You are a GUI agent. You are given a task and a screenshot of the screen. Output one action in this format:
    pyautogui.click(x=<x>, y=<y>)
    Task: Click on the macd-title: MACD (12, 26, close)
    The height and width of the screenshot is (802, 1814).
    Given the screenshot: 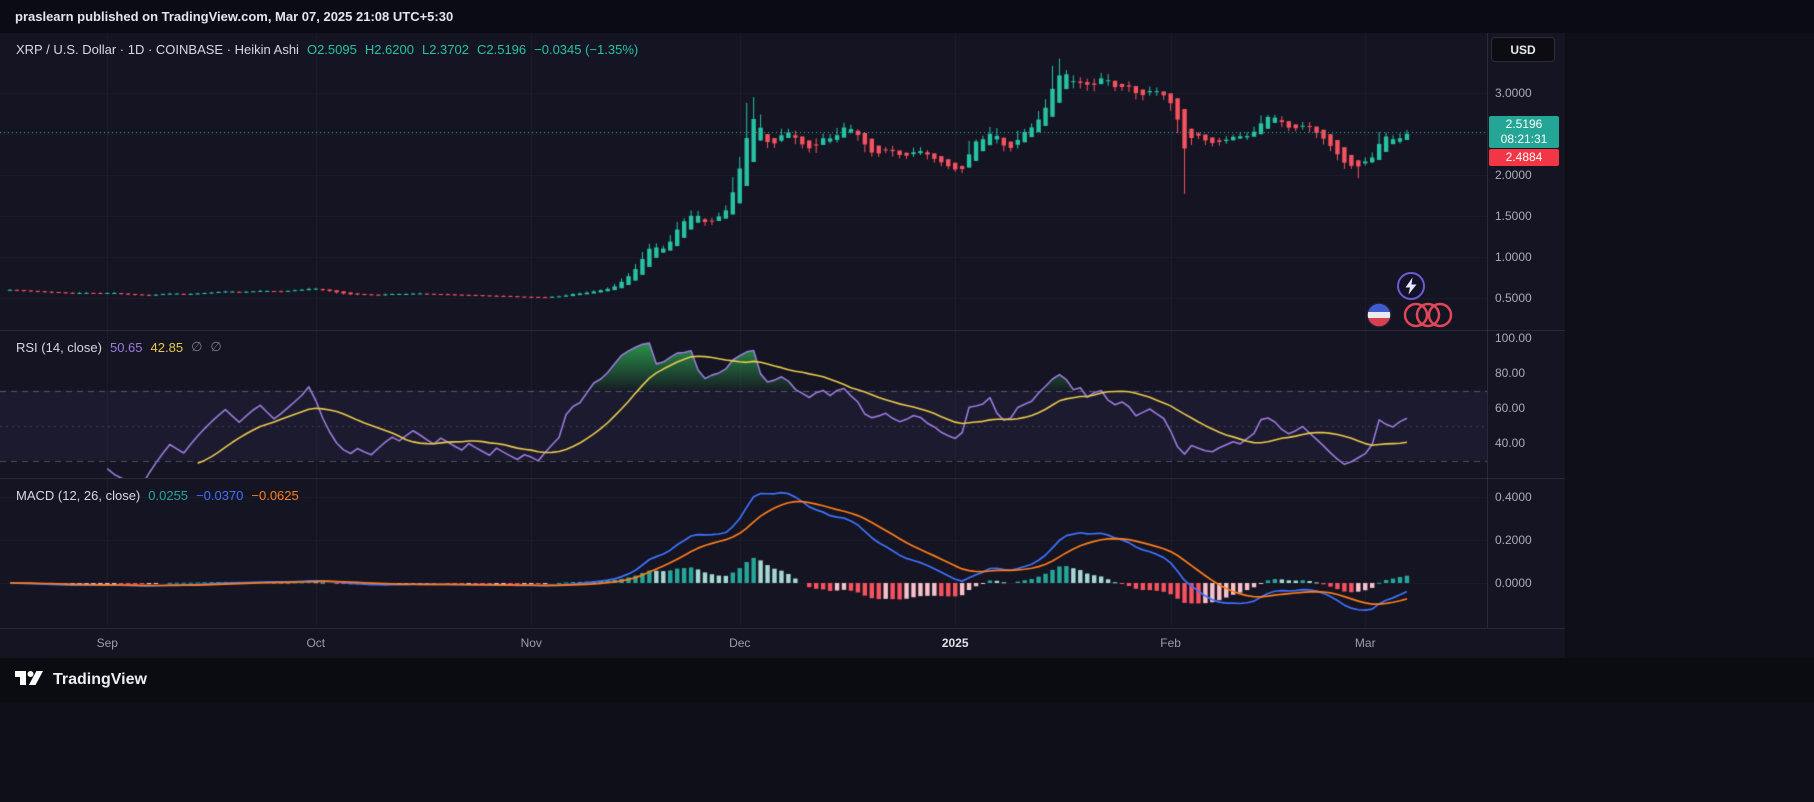 What is the action you would take?
    pyautogui.click(x=78, y=495)
    